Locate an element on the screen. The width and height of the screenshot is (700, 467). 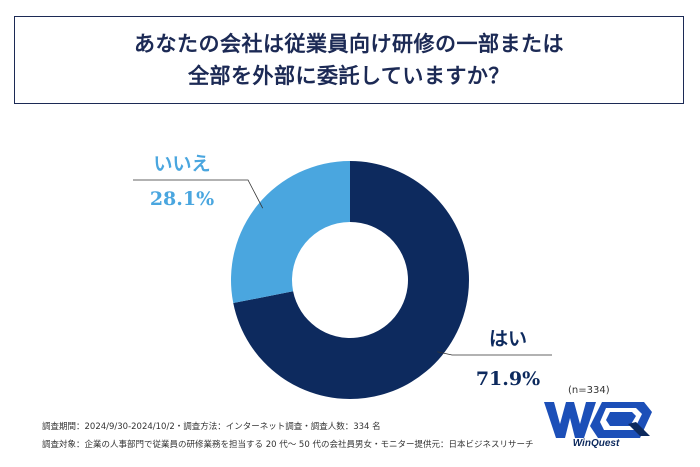
slice-label-1: いいえ is located at coordinates (181, 164).